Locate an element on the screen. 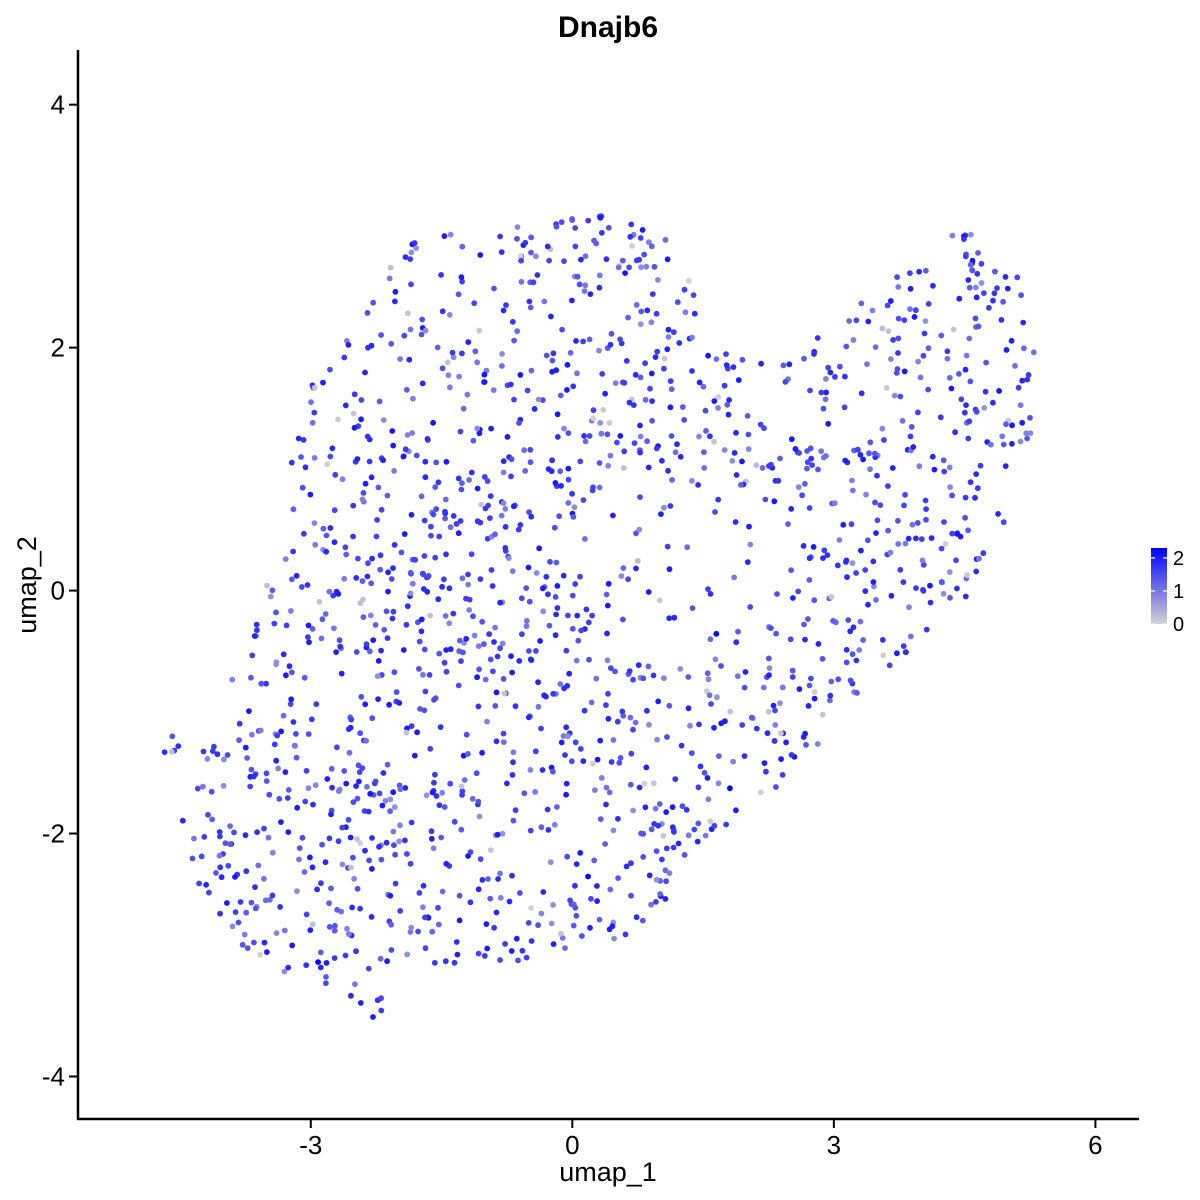 The width and height of the screenshot is (1200, 1200). colorbar-legend: 210 is located at coordinates (1167, 592).